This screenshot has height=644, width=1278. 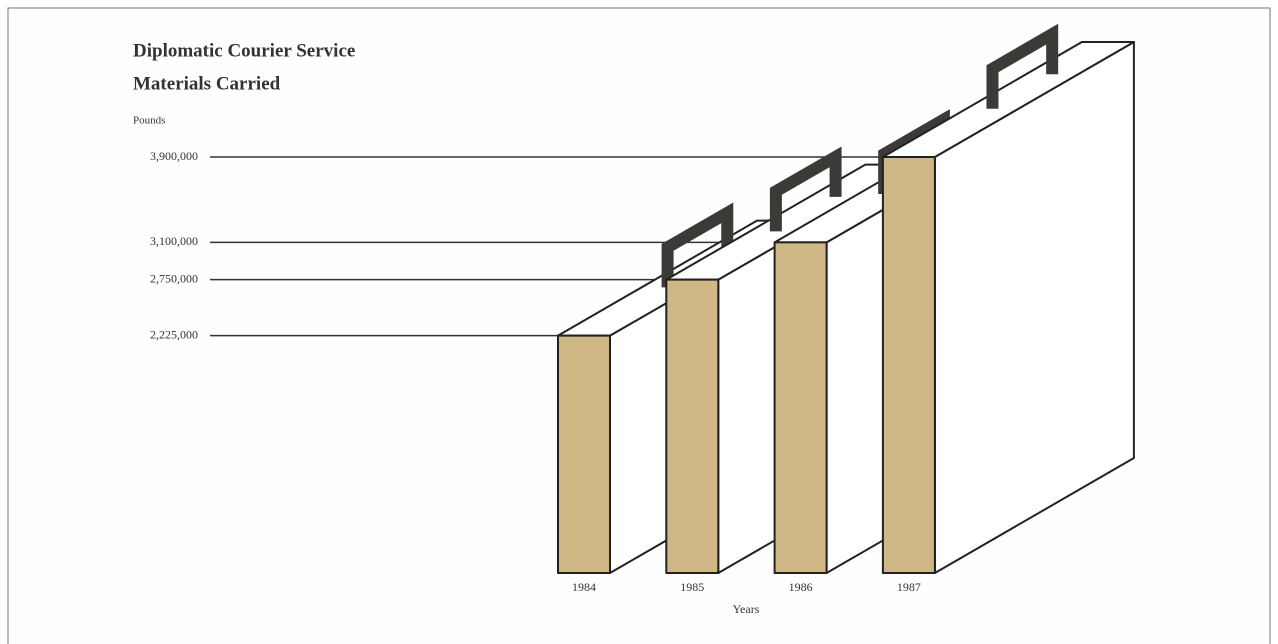 I want to click on x-tick-label: 1986, so click(x=801, y=587).